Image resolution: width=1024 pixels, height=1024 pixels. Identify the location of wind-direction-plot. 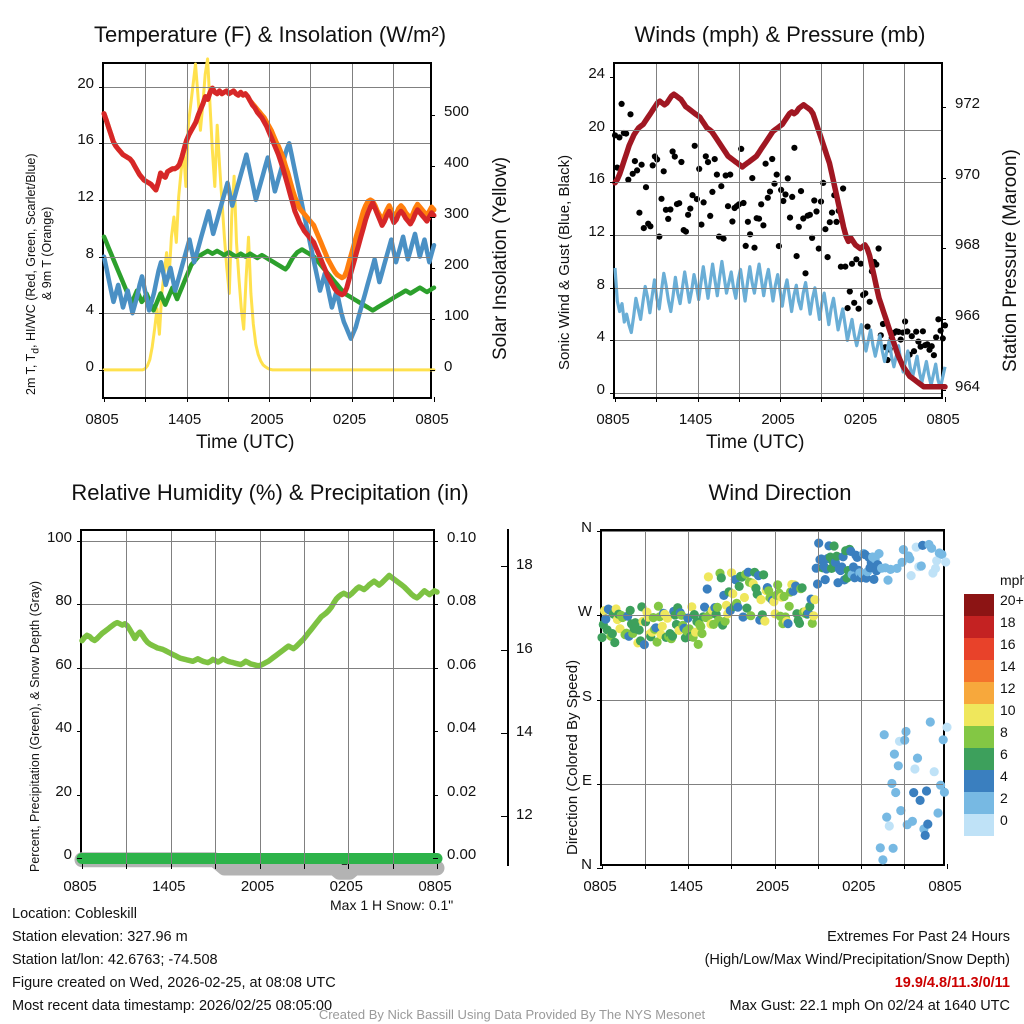
(774, 699).